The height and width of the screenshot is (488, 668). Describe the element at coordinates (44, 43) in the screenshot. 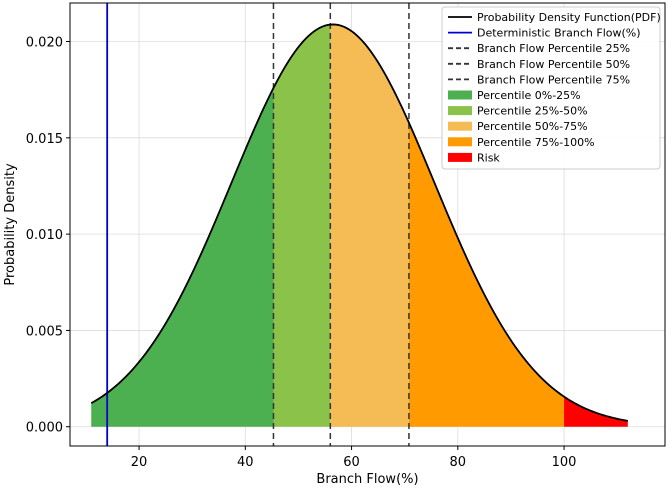

I see `y-tick-label-4: 0.020` at that location.